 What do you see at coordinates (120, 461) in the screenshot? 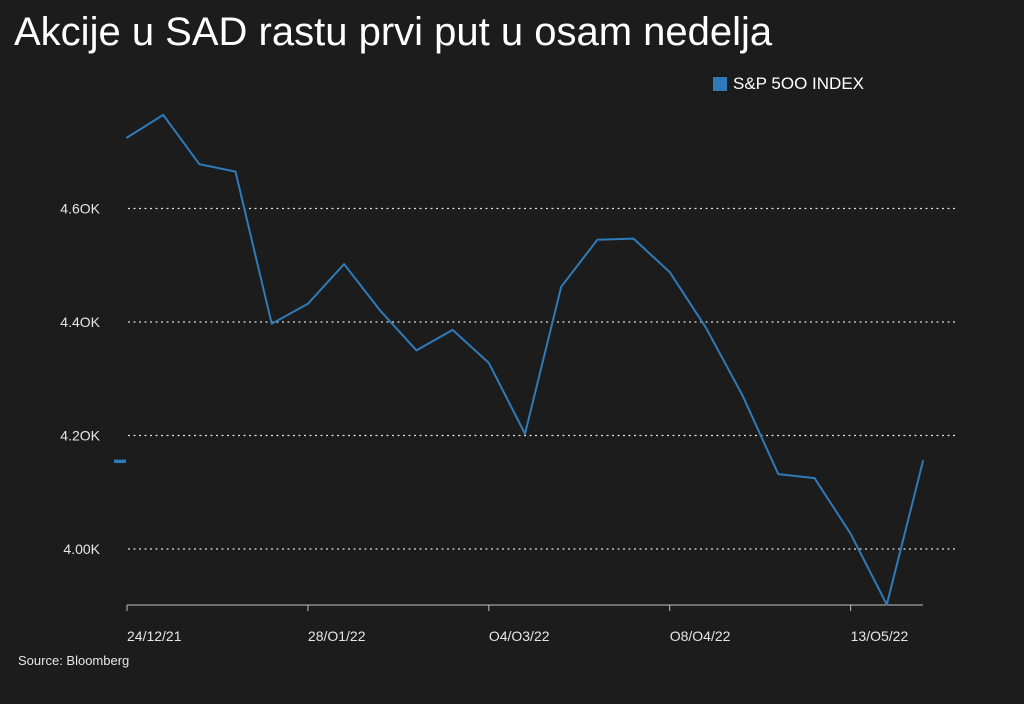
I see `last-value-marker` at bounding box center [120, 461].